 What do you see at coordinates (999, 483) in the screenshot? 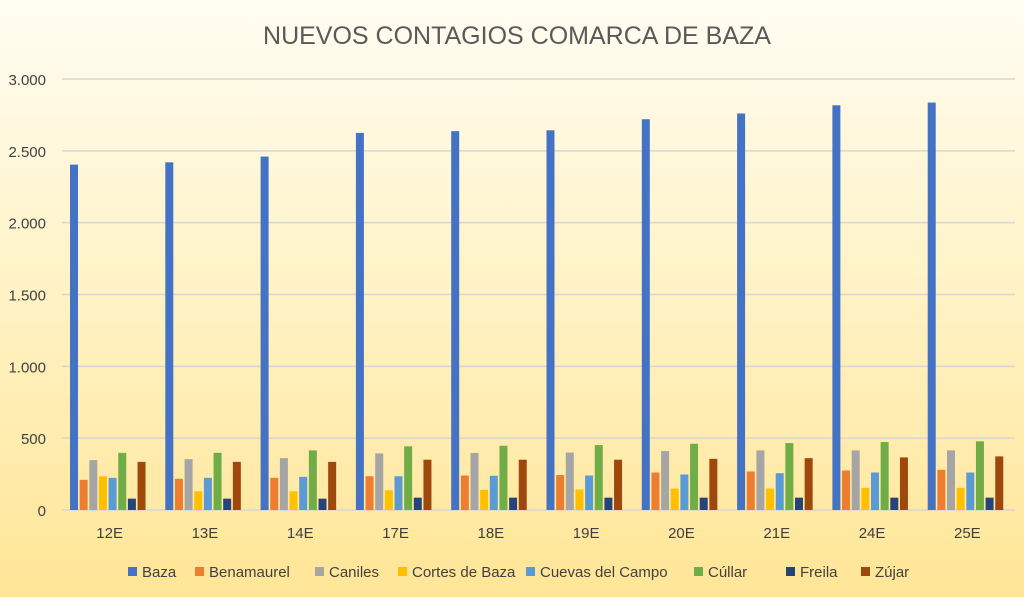
I see `bar-zújar-25E` at bounding box center [999, 483].